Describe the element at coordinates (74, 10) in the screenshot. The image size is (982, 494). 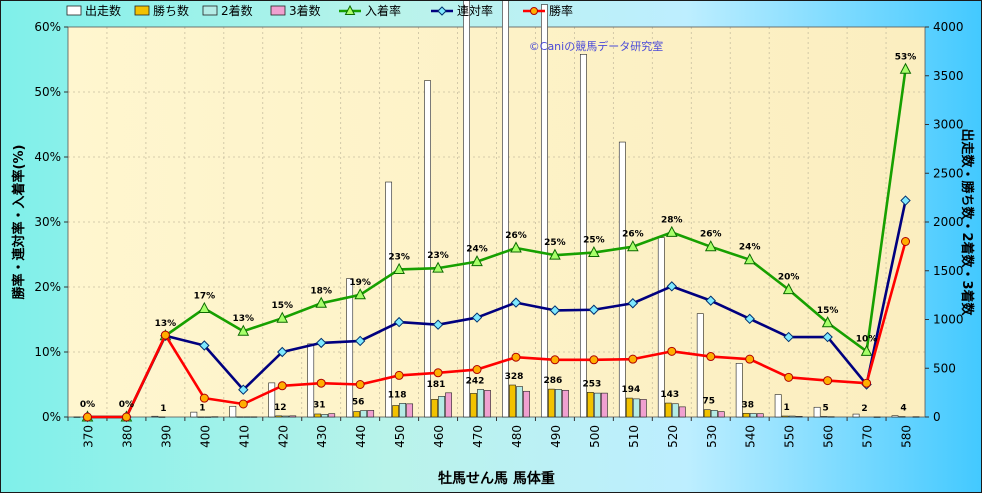
I see `legend-swatch-出走数` at that location.